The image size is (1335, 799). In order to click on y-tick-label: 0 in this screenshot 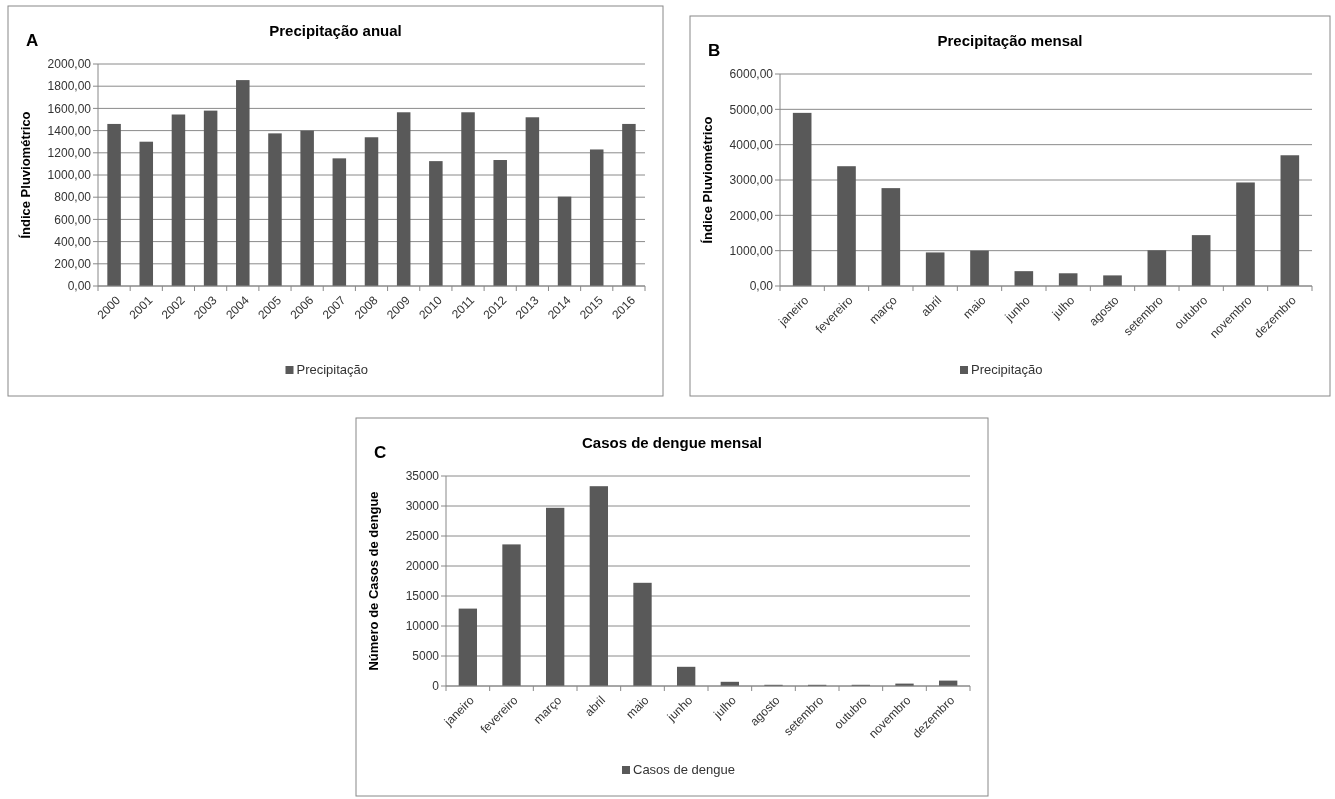, I will do `click(436, 686)`.